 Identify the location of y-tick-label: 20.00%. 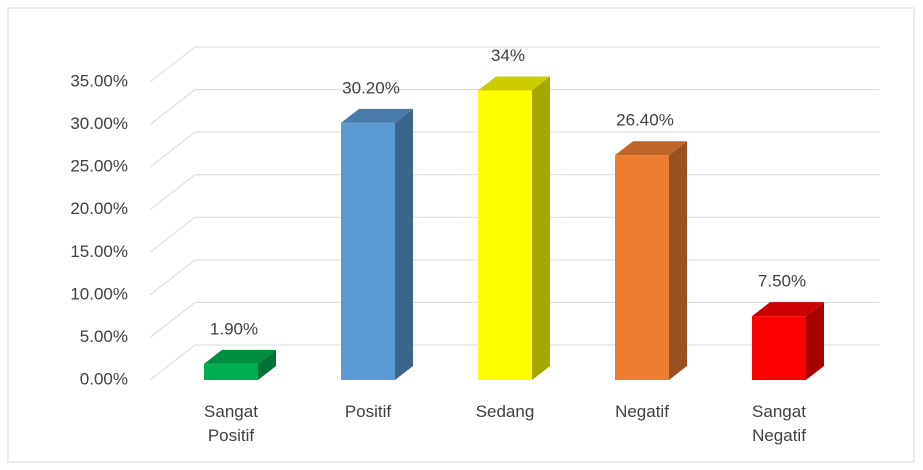
(99, 208).